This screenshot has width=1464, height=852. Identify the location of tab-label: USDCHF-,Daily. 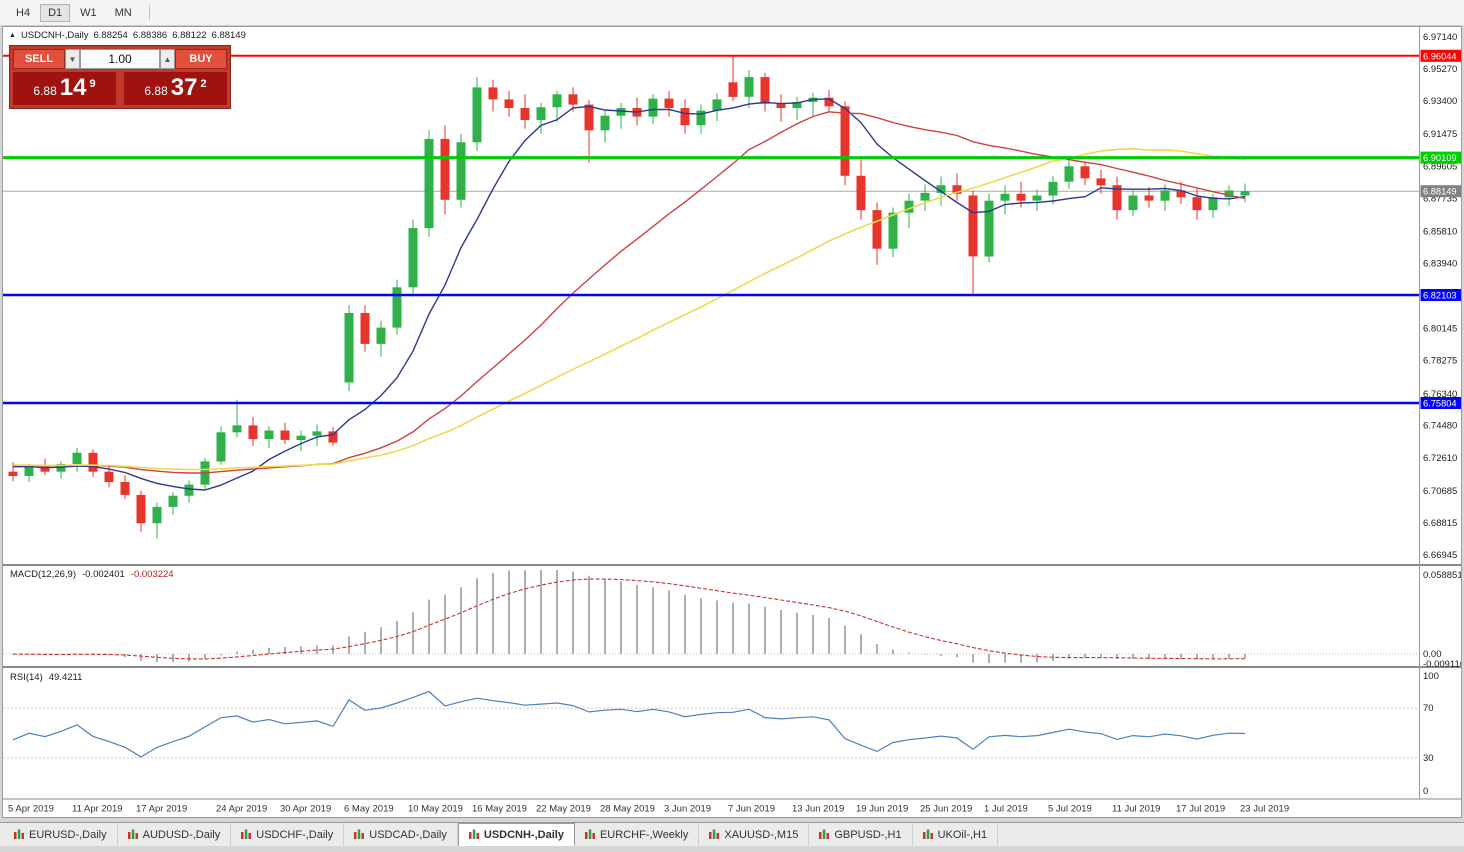
(295, 834).